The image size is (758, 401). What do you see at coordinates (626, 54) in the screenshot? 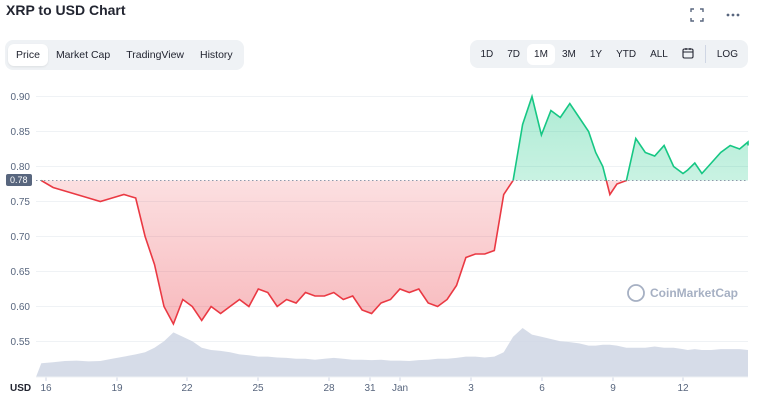
I see `range-ytd: YTD` at bounding box center [626, 54].